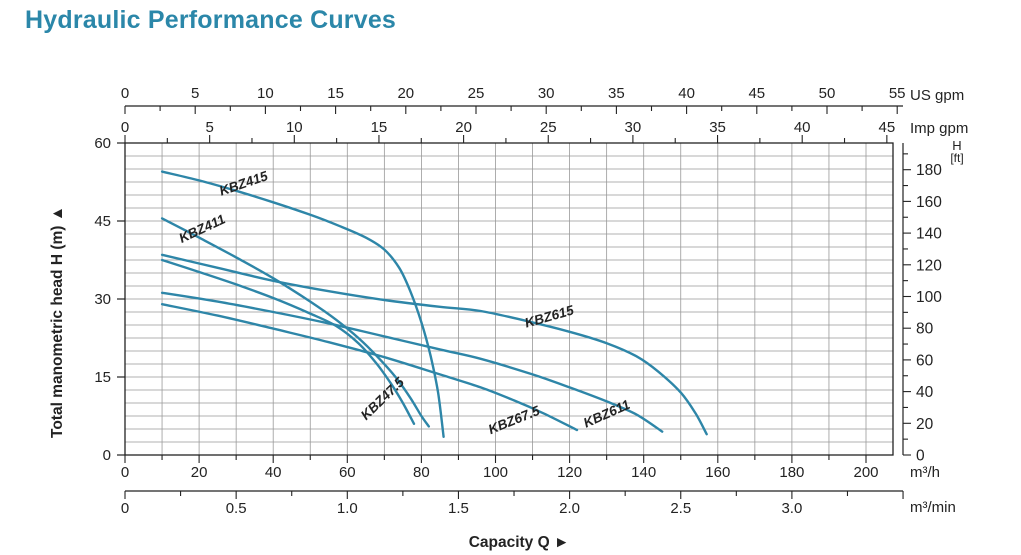 This screenshot has height=555, width=1021. I want to click on svg-text: Capacity Q ►, so click(519, 542).